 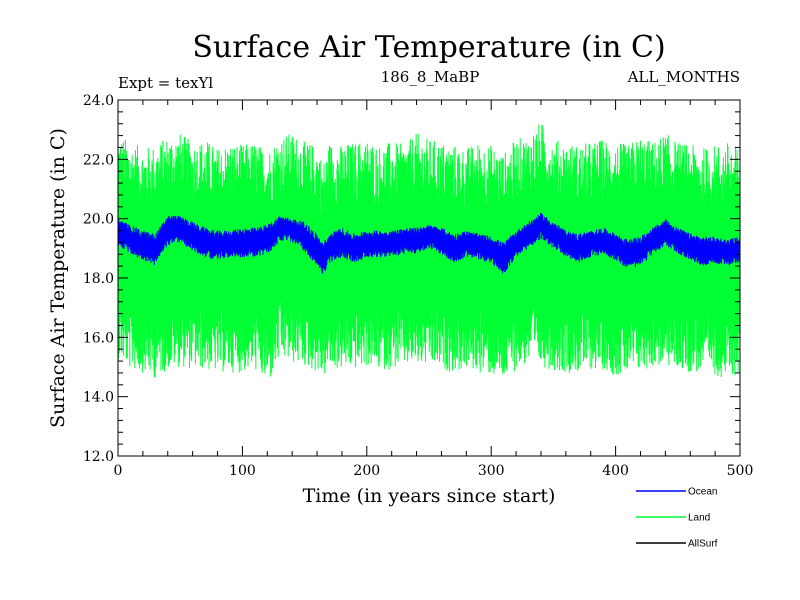 I want to click on x-axis-label: Time (in years since start), so click(x=429, y=496).